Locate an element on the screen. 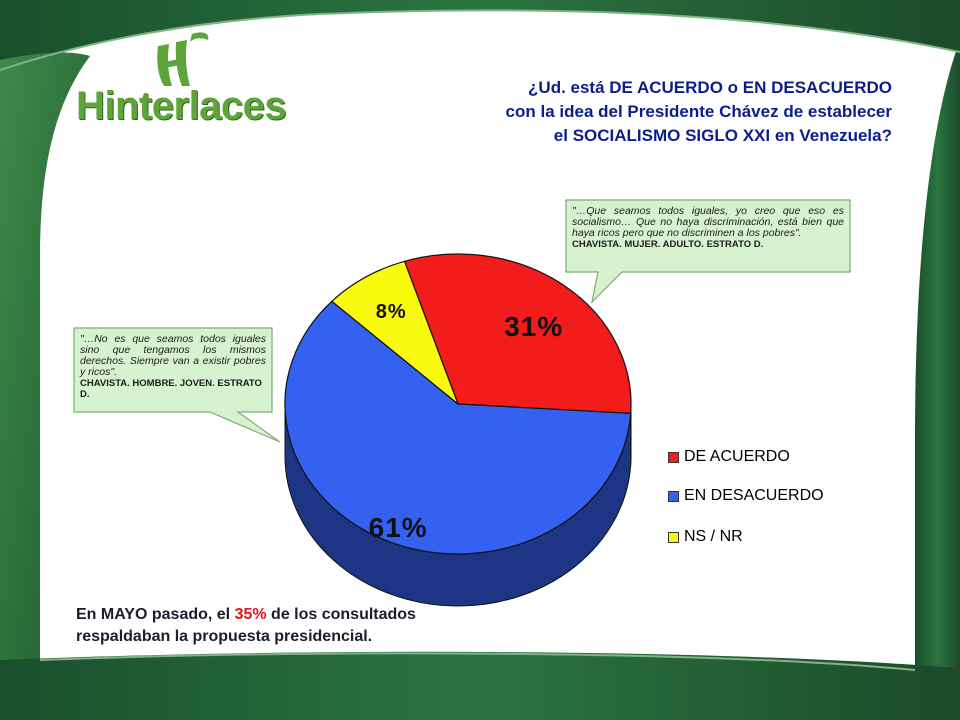 This screenshot has height=720, width=960. footer-text-start: En MAYO pasado, el is located at coordinates (155, 614).